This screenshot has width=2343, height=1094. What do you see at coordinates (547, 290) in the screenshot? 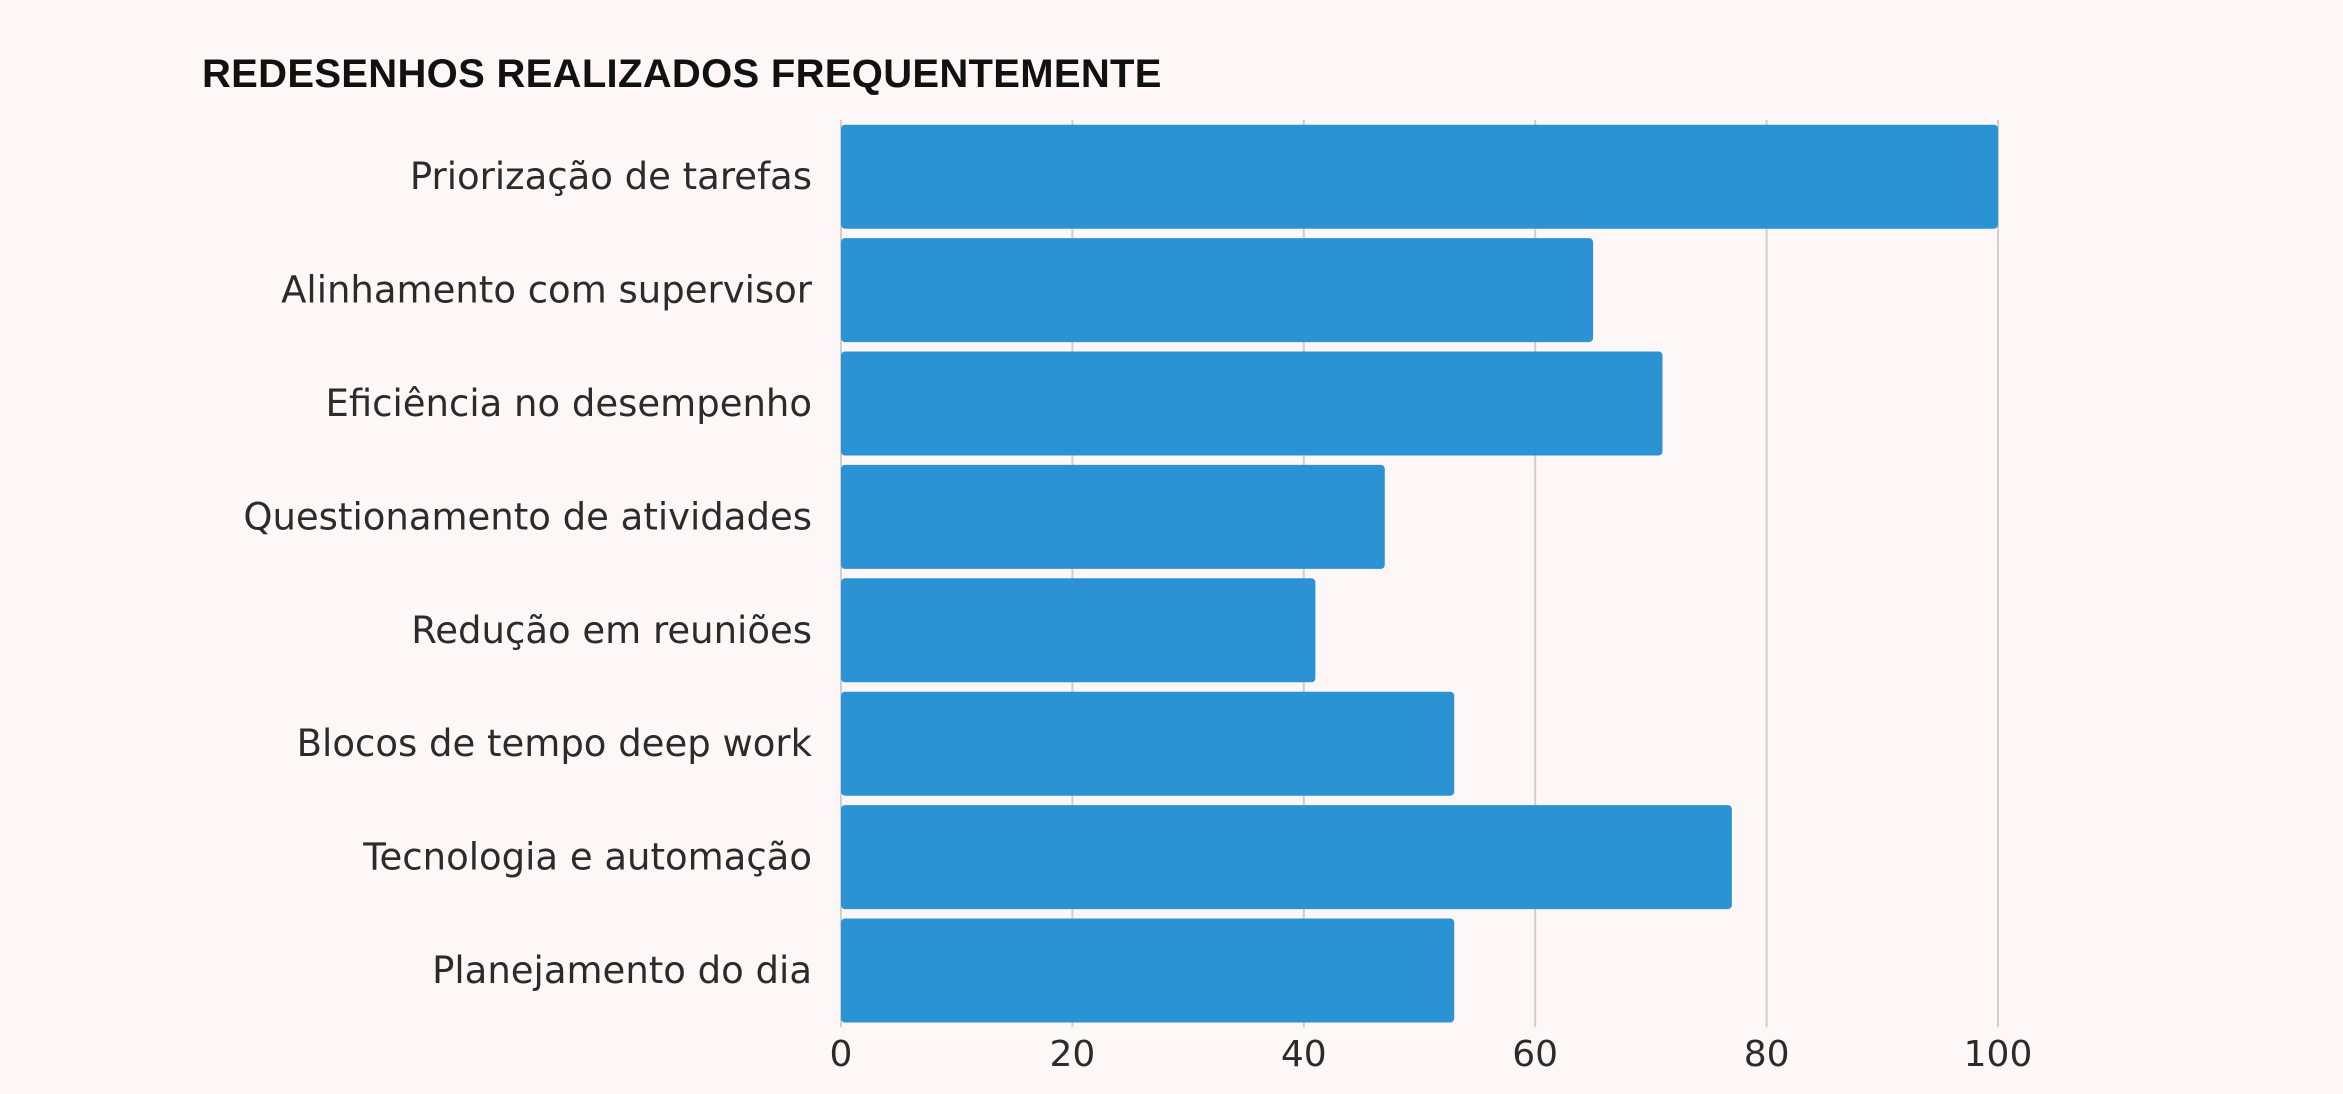
I see `category-label: Alinhamento com supervisor` at bounding box center [547, 290].